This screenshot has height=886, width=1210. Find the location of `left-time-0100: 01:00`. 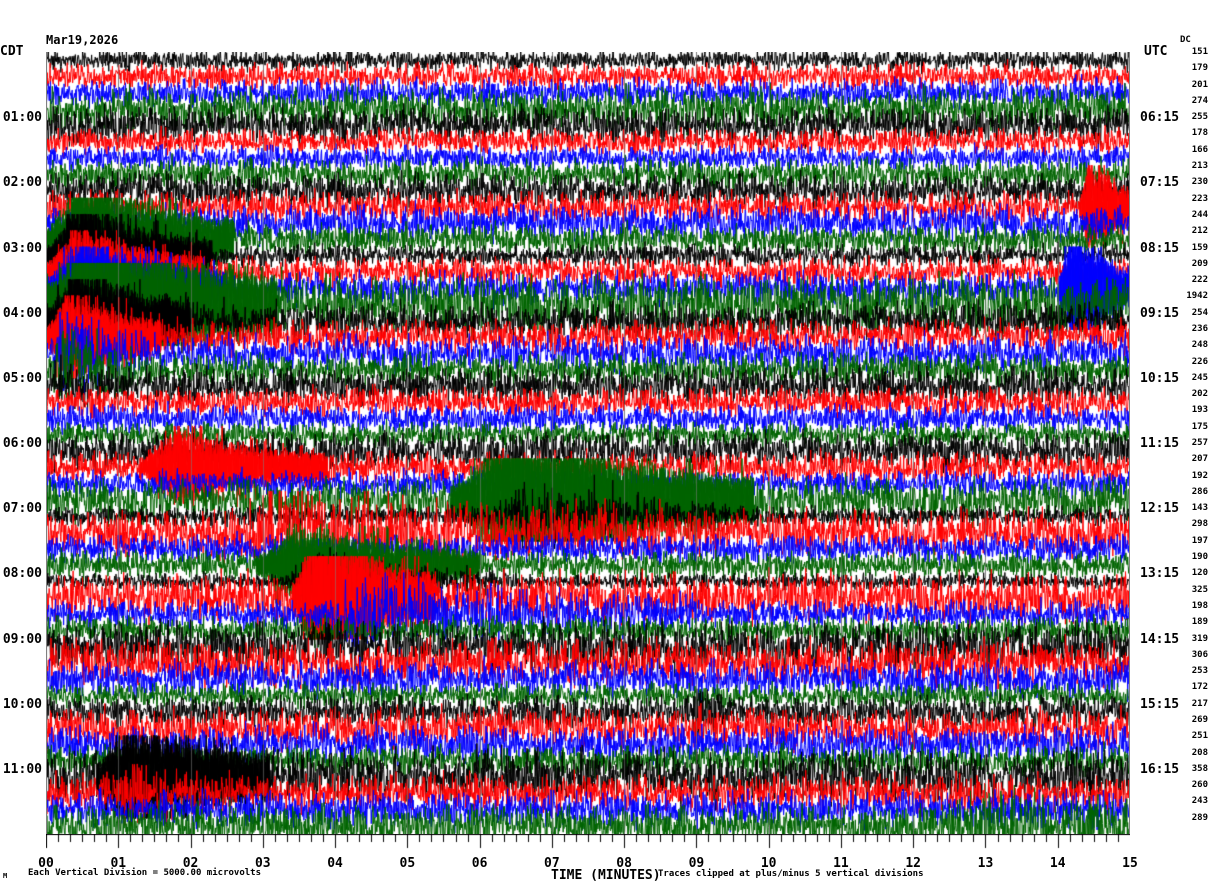

left-time-0100: 01:00 is located at coordinates (22, 118).